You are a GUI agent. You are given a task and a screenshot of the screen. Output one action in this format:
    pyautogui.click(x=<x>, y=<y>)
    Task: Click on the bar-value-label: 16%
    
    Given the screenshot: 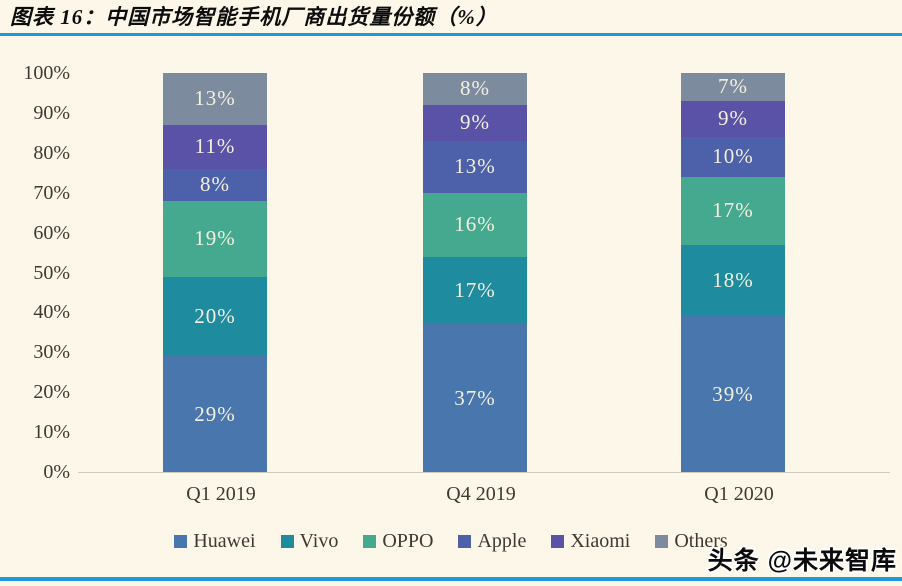 What is the action you would take?
    pyautogui.click(x=475, y=224)
    